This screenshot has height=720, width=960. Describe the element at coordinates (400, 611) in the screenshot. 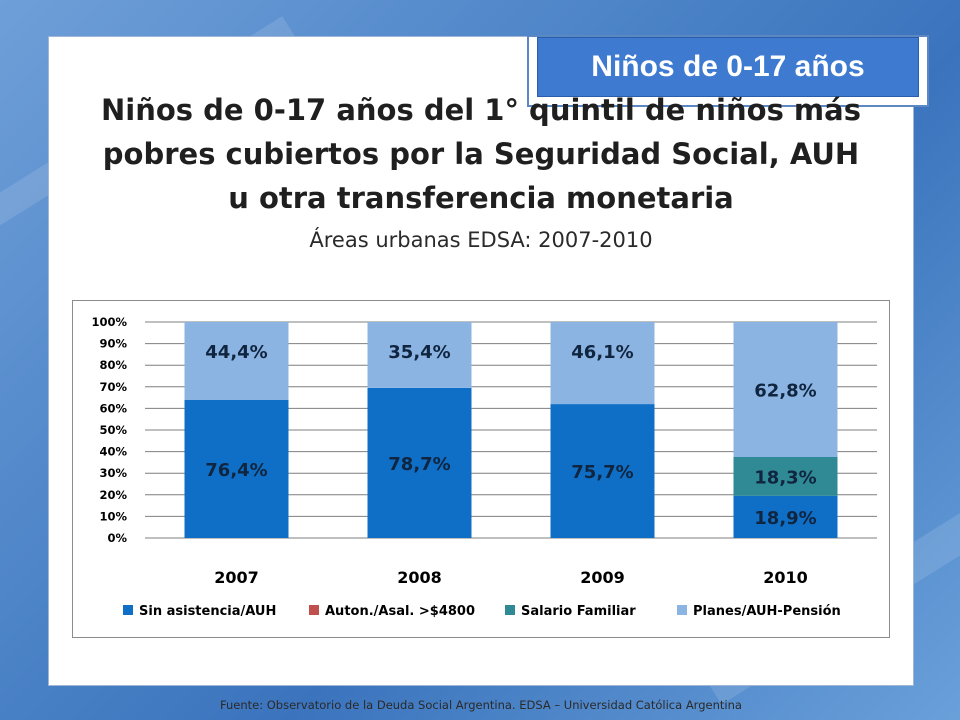

I see `legend-label: Auton./Asal. >$4800` at that location.